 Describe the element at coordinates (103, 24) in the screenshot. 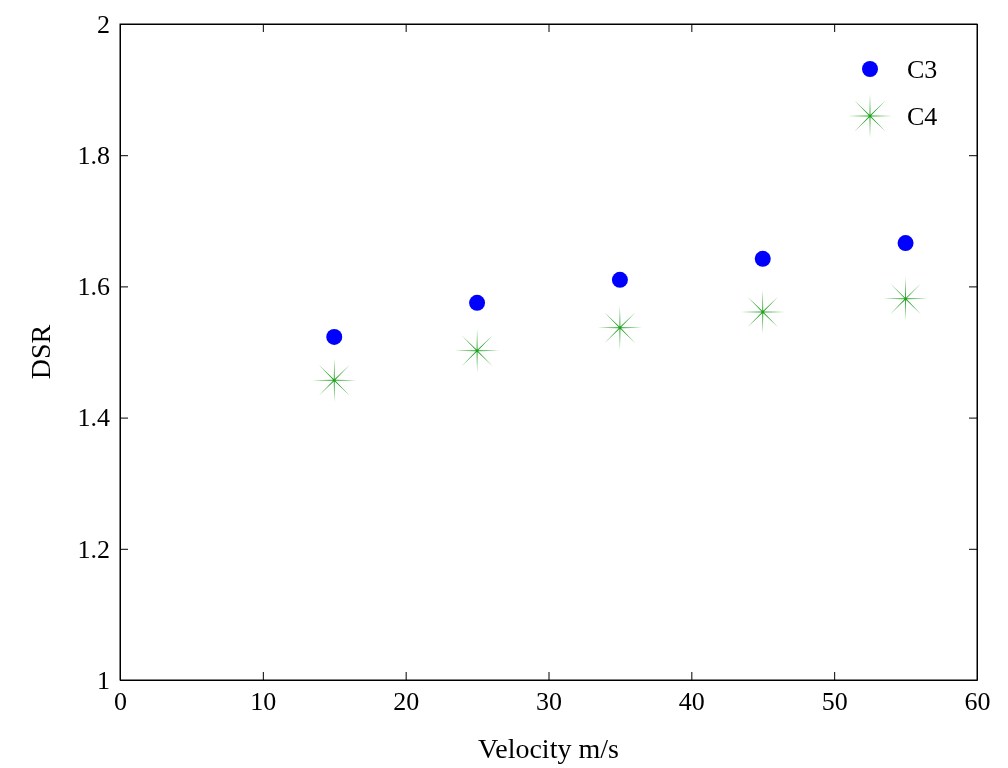

I see `y-tick-label: 2` at that location.